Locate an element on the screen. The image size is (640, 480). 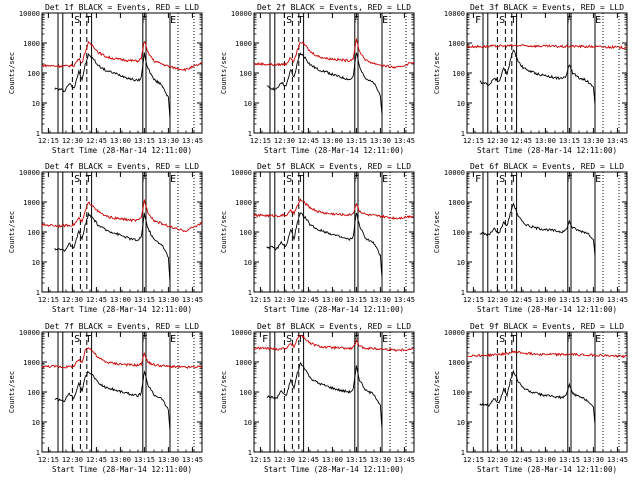
panel-title: Det 4f BLACK = Events, RED = LLD is located at coordinates (122, 166).